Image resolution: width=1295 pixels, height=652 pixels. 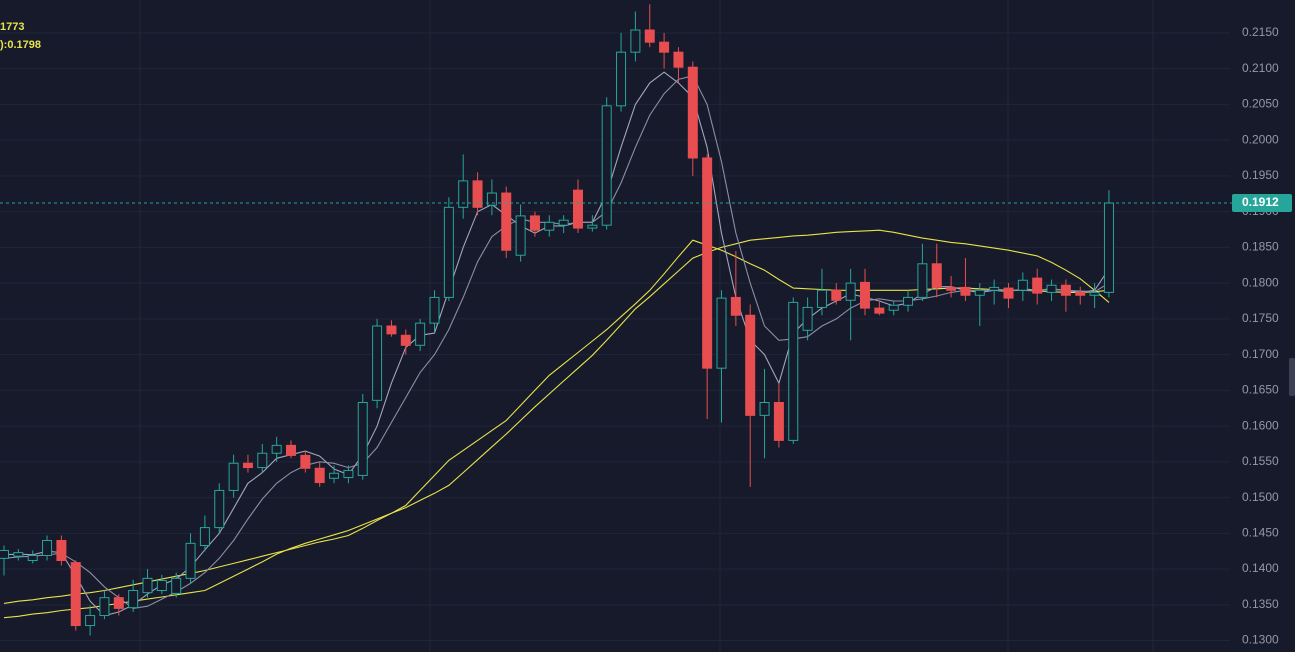 I want to click on y-tick-label: 0.1750, so click(x=1260, y=318).